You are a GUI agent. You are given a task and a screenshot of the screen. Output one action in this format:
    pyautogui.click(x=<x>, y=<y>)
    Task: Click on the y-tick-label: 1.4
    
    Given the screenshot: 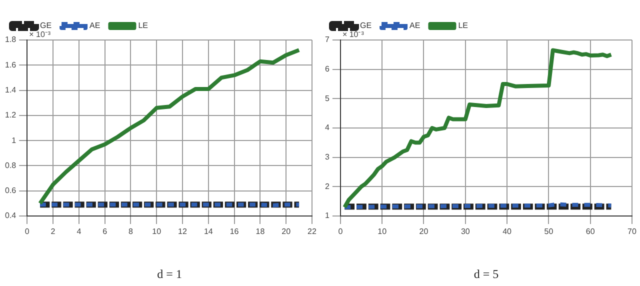 What is the action you would take?
    pyautogui.click(x=10, y=89)
    